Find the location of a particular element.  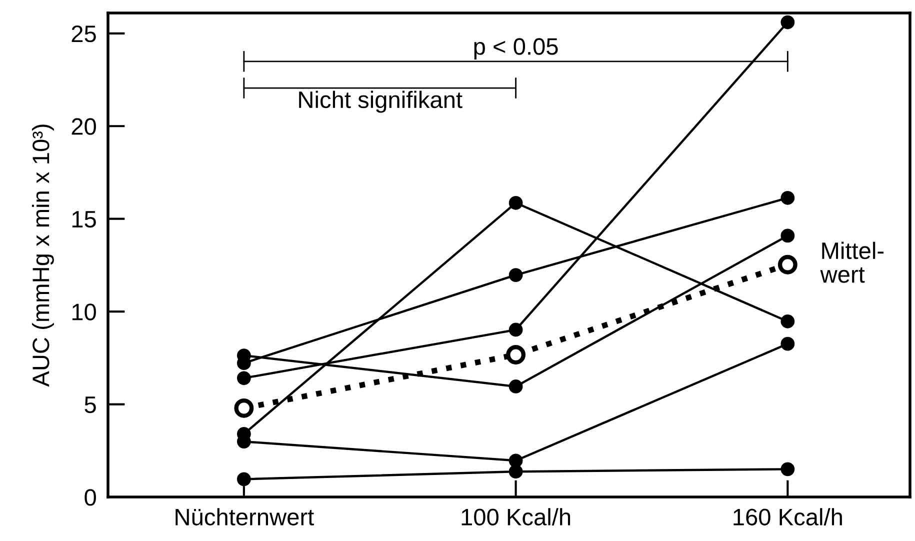

annotation: Nicht signifikant is located at coordinates (380, 101).